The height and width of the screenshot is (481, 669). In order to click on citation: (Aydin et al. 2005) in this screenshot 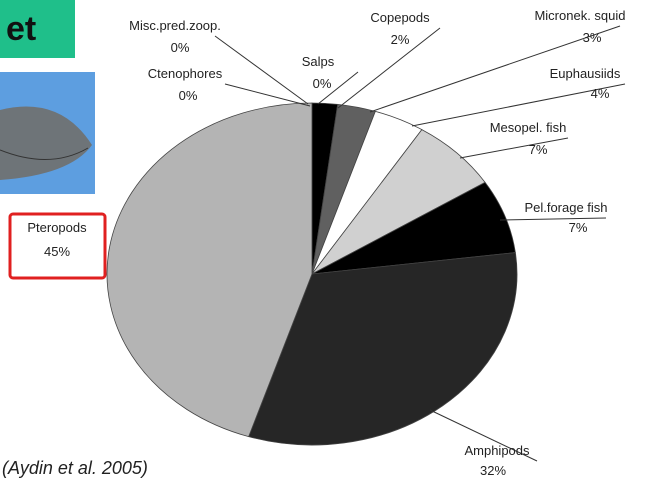, I will do `click(75, 468)`.